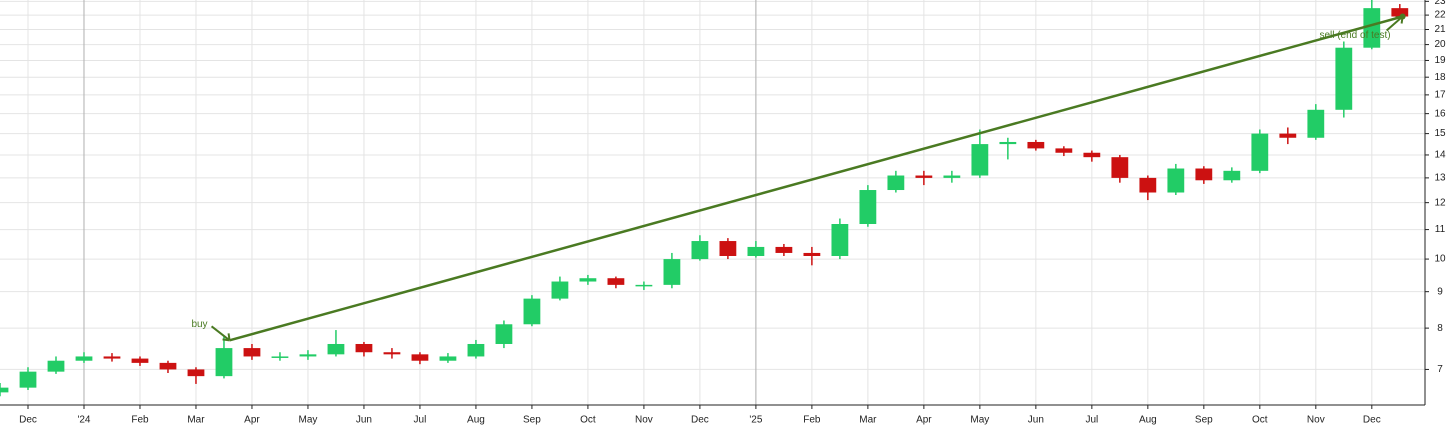  Describe the element at coordinates (1440, 229) in the screenshot. I see `y-tick-label: 11` at that location.